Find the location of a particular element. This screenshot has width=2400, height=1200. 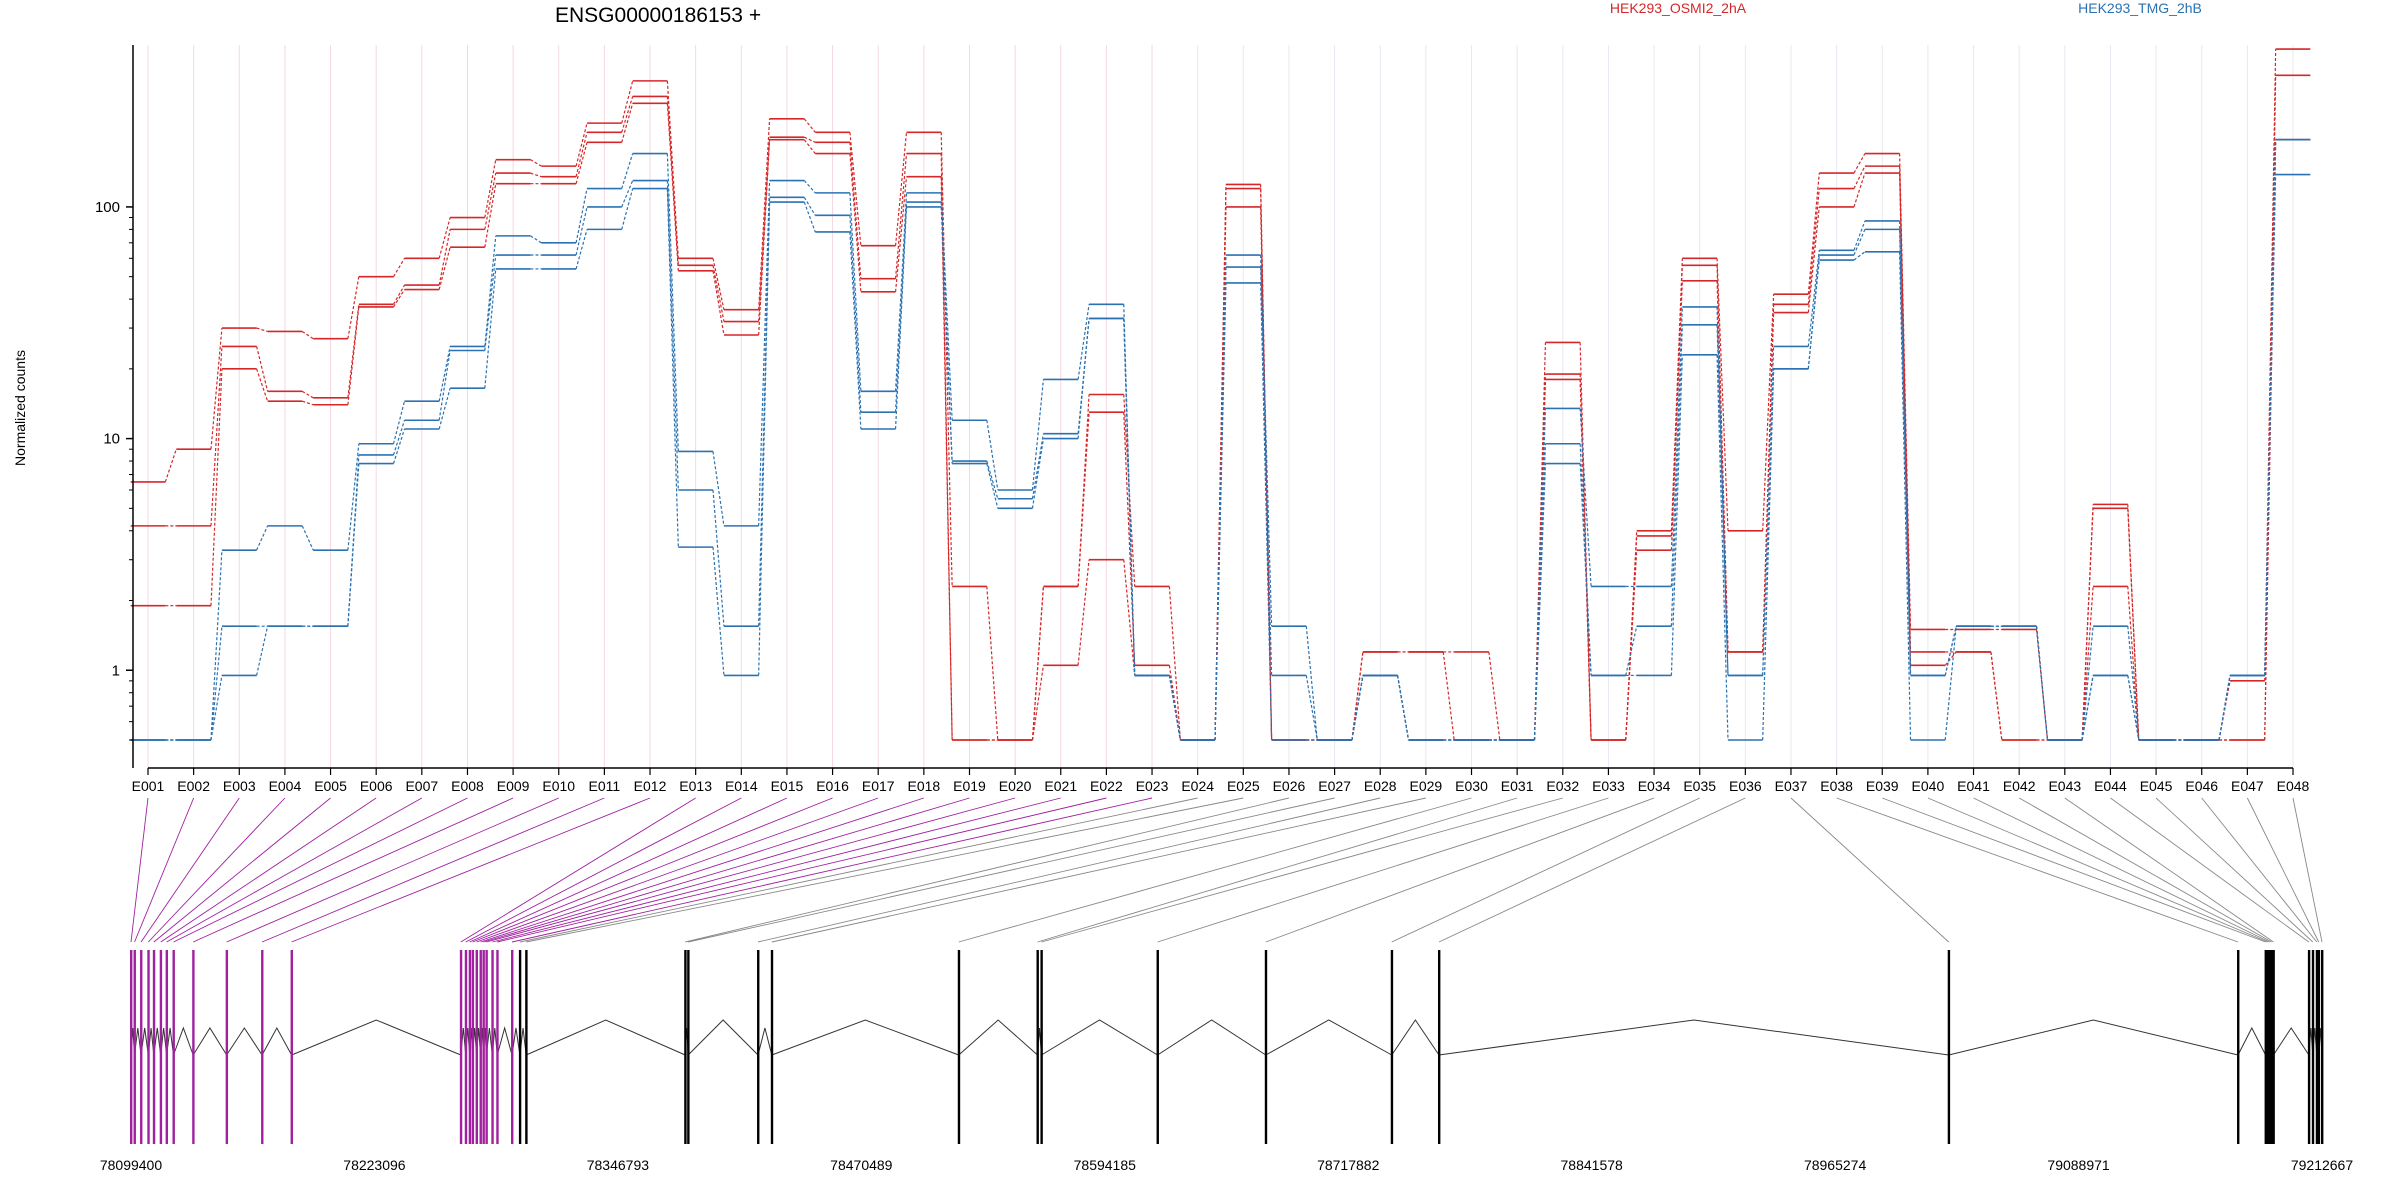

x-tick-label: E014 is located at coordinates (741, 786).